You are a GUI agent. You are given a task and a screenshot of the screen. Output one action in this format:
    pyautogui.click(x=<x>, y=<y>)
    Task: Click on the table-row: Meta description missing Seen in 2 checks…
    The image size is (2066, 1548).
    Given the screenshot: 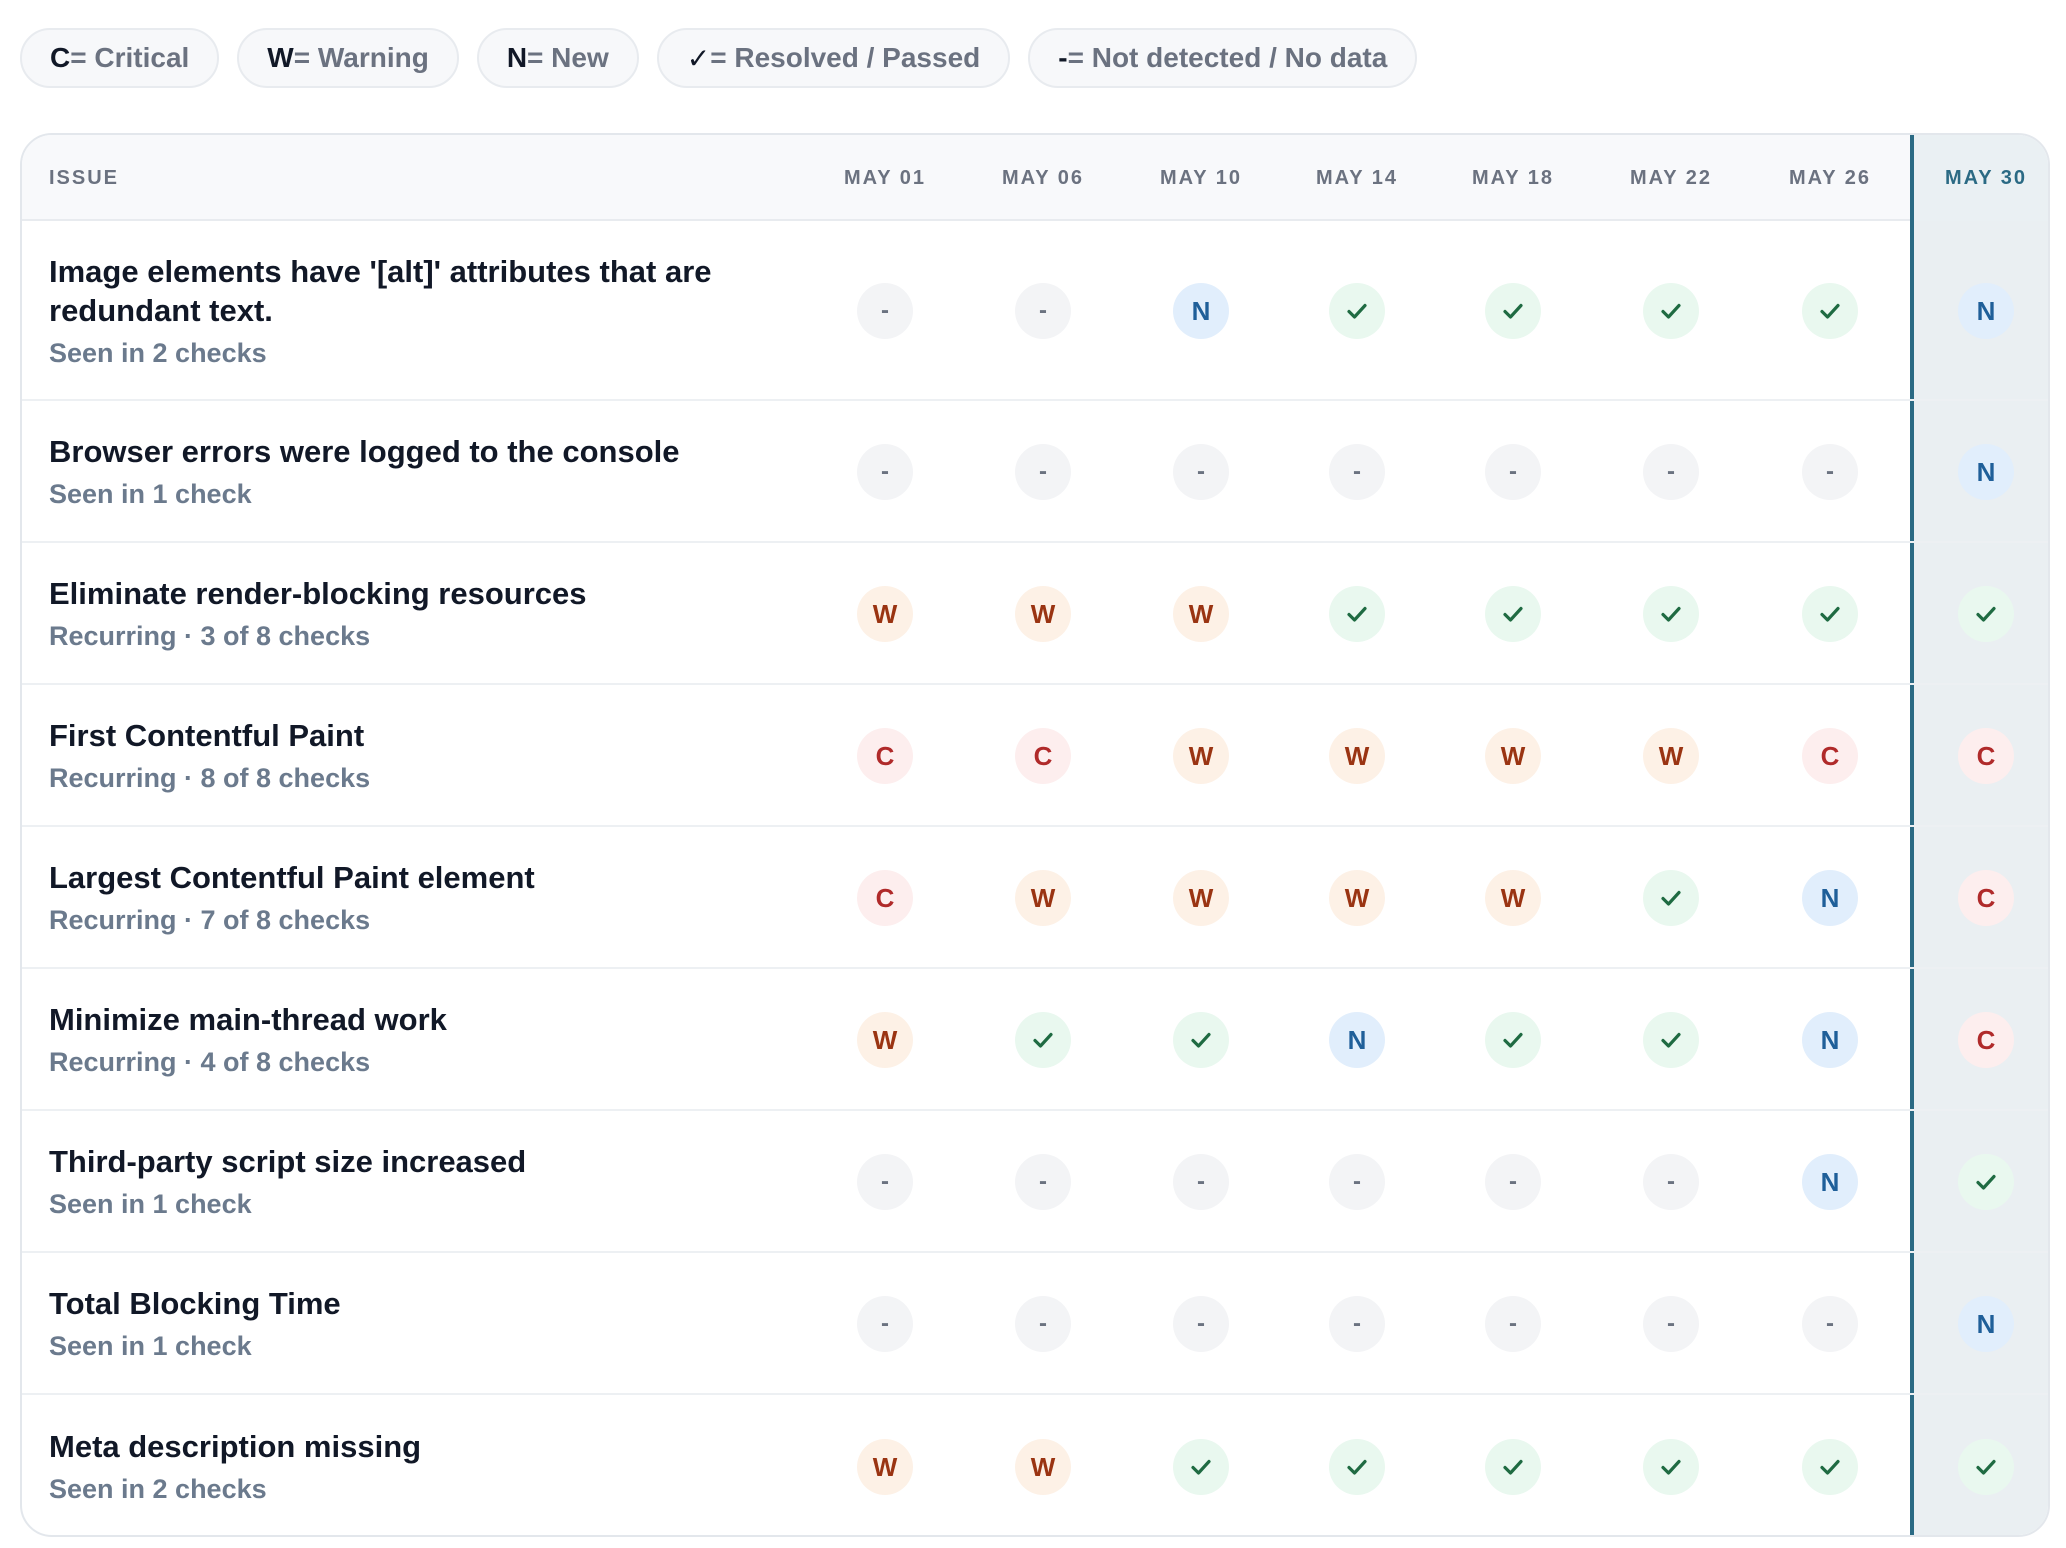 What is the action you would take?
    pyautogui.click(x=1035, y=1465)
    